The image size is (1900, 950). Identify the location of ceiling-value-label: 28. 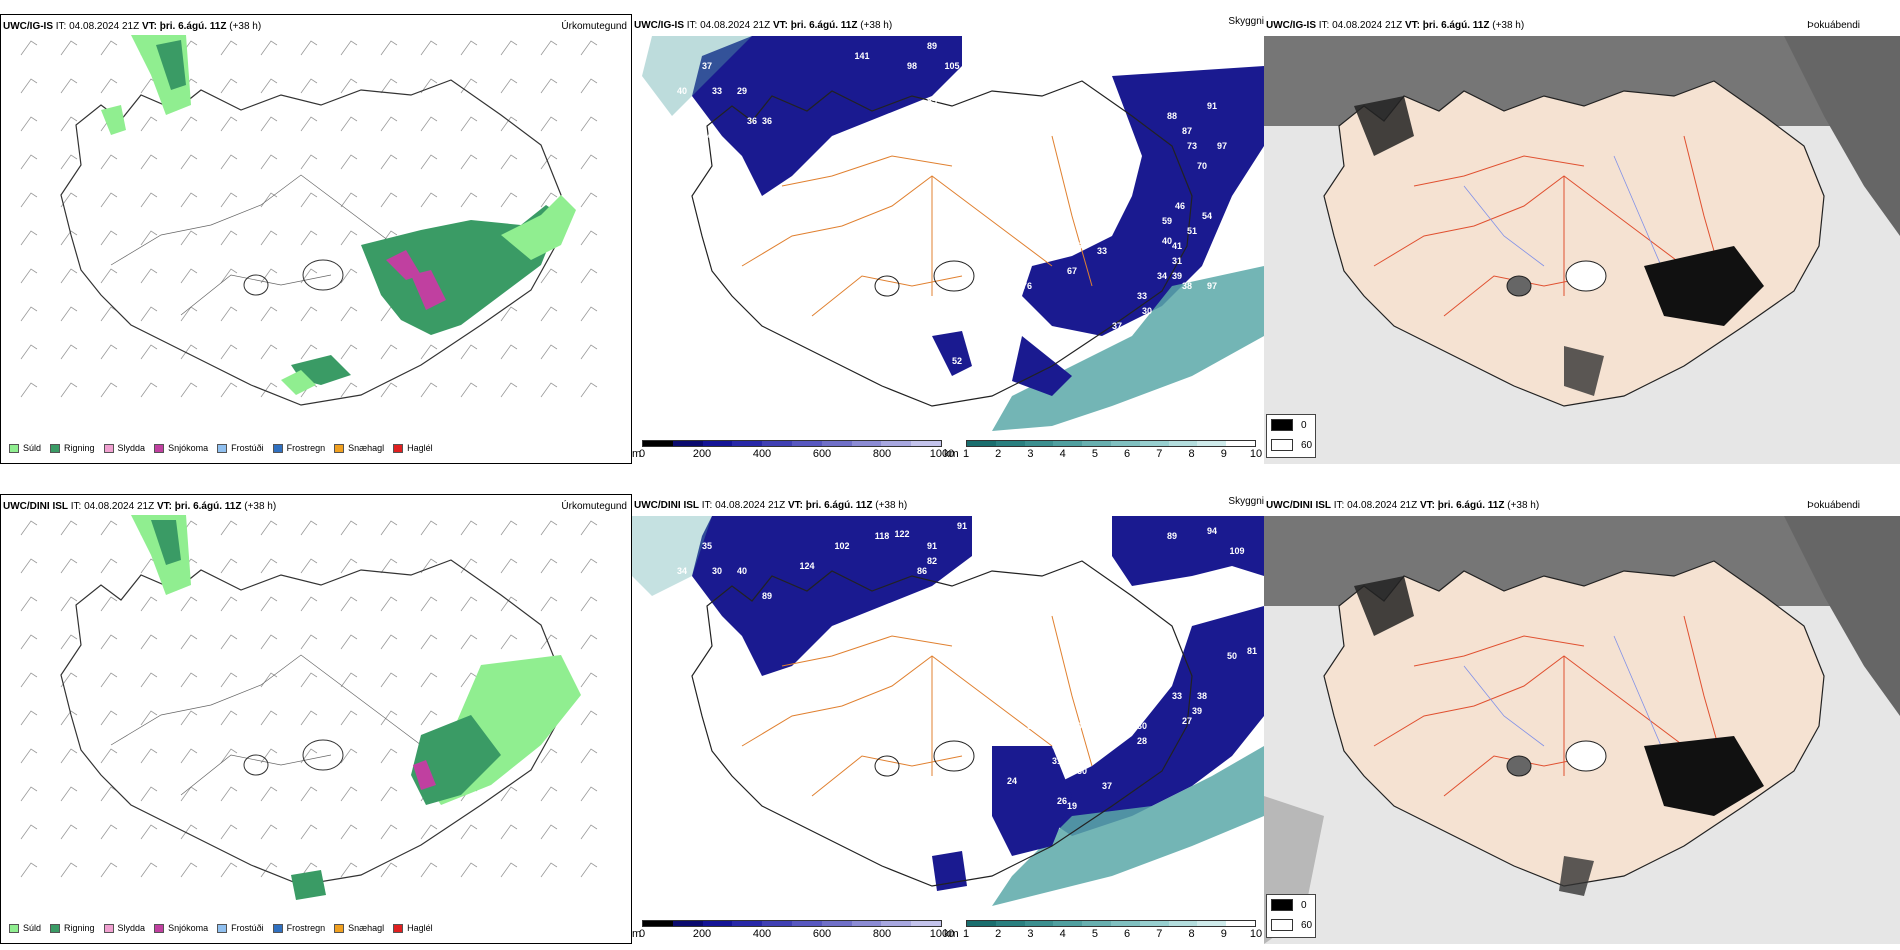
(1142, 741).